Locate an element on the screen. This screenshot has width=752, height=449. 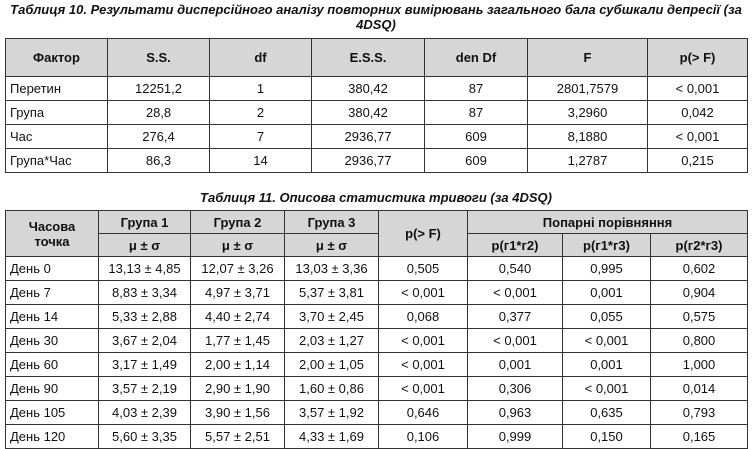
cell: 0,306 is located at coordinates (515, 388).